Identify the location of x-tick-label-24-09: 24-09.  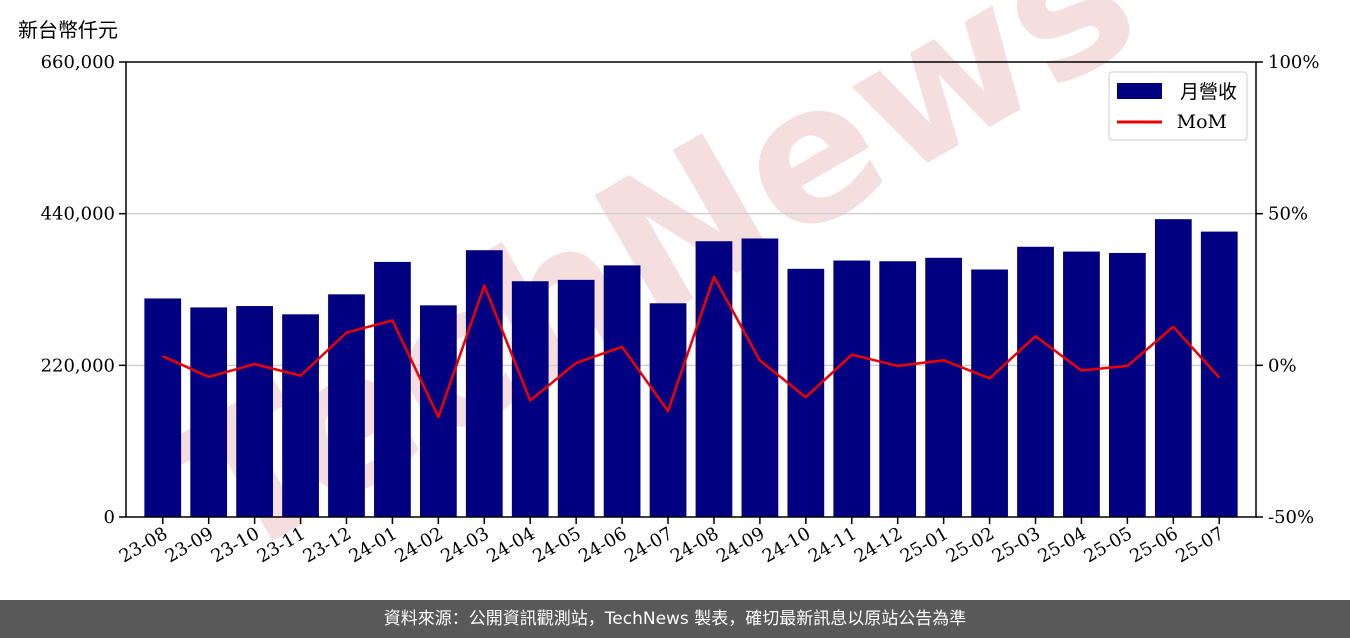
(740, 545).